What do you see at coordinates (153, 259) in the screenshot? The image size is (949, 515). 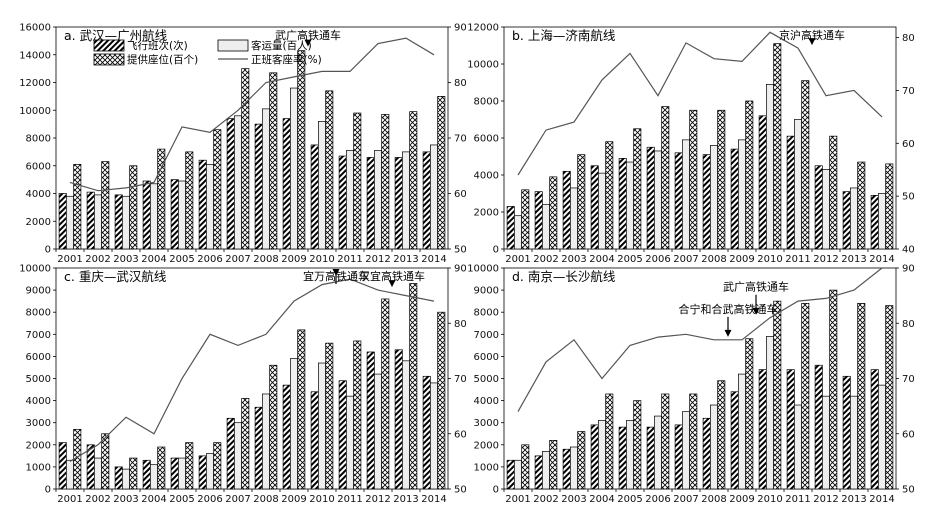 I see `x-tick-label: 2004` at bounding box center [153, 259].